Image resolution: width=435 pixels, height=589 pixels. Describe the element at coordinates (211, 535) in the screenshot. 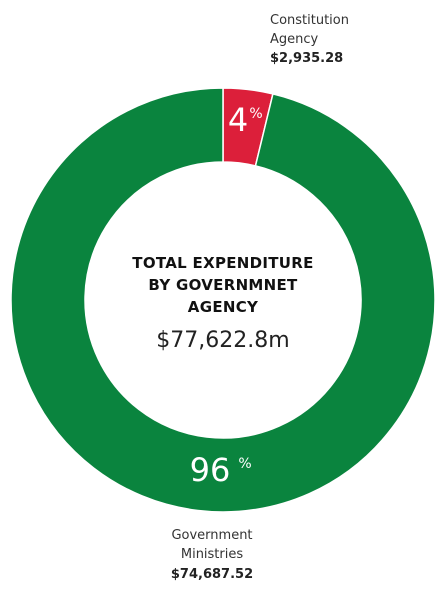

I see `outer-label-ministries-line-1: Government` at that location.